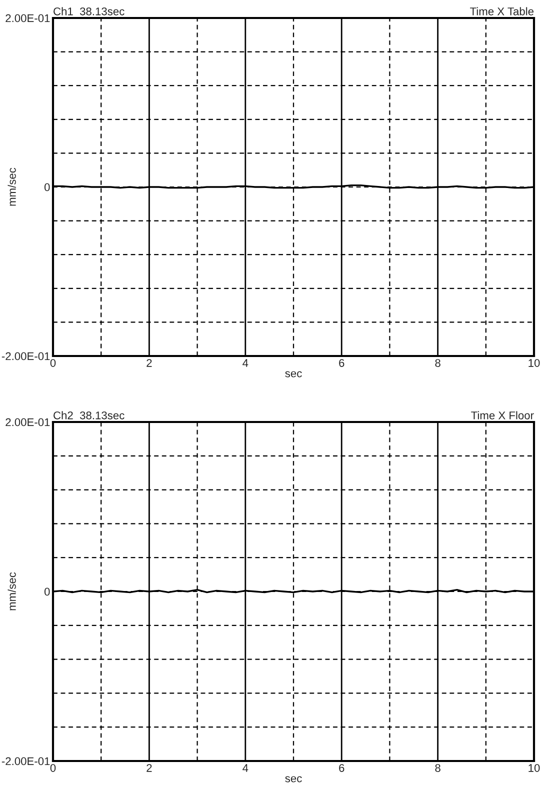 Image resolution: width=548 pixels, height=794 pixels. I want to click on chart-title: Ch2 38.13sec, so click(89, 415).